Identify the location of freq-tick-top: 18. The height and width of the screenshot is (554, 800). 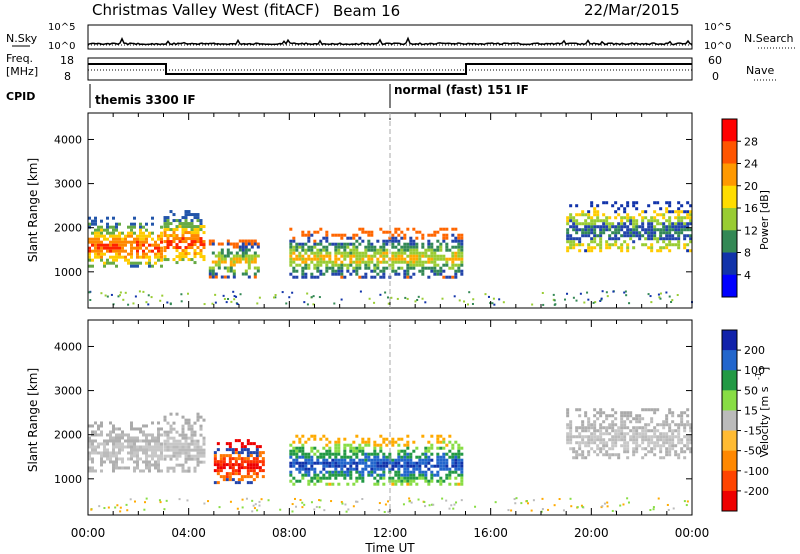
(67, 60).